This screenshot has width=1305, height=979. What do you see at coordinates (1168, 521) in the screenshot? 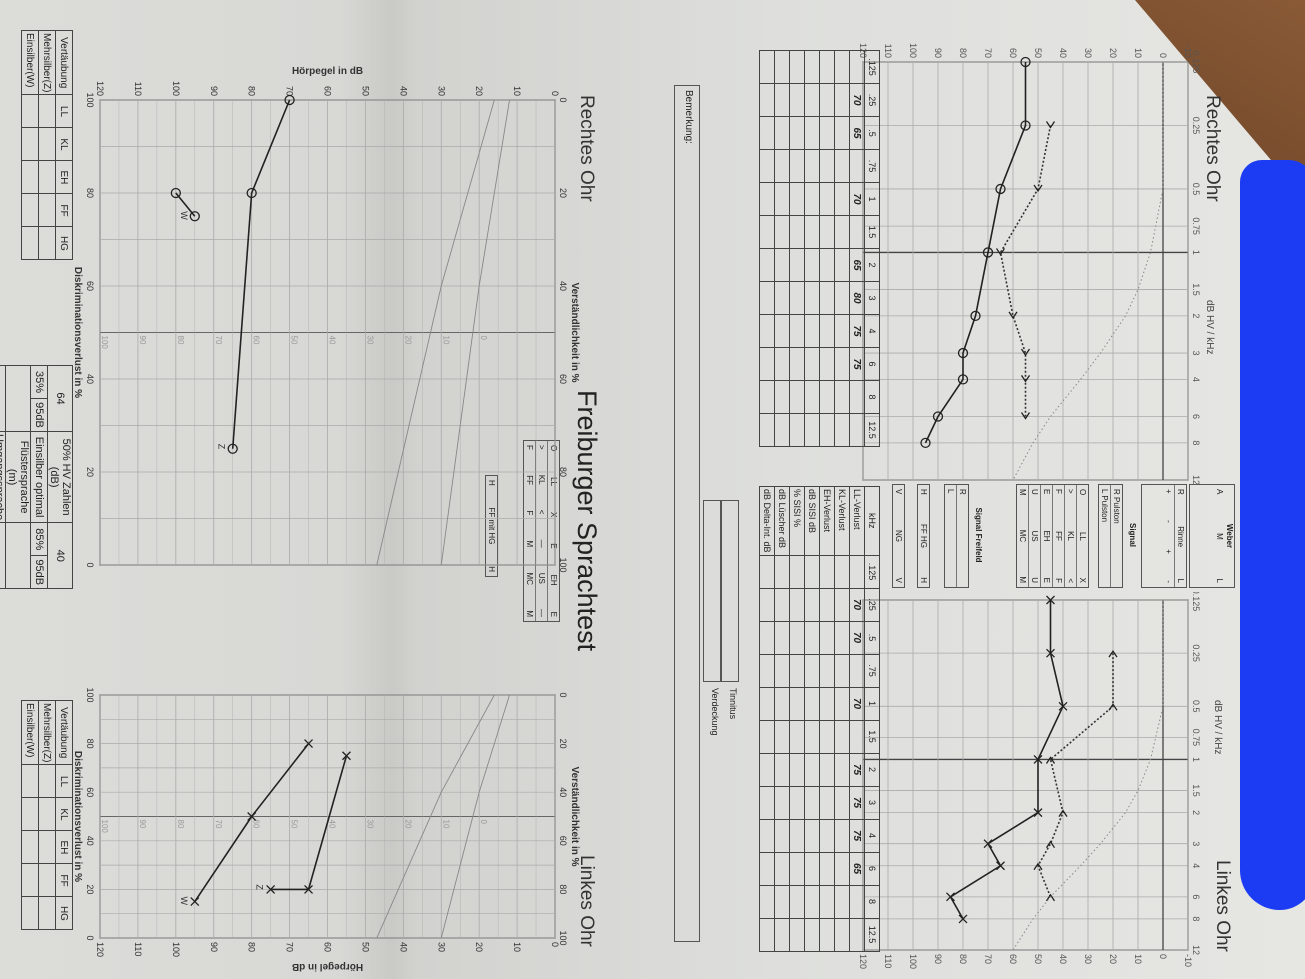
I see `rinne-checkbox: -` at bounding box center [1168, 521].